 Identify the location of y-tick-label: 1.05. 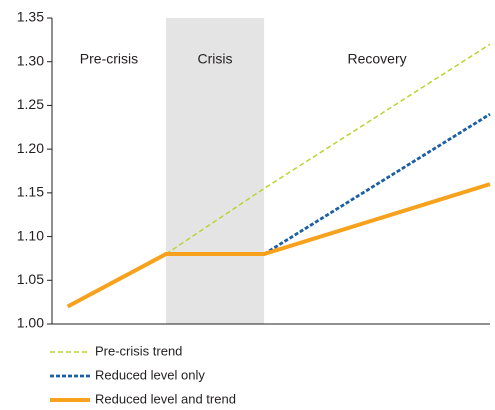
(30, 279).